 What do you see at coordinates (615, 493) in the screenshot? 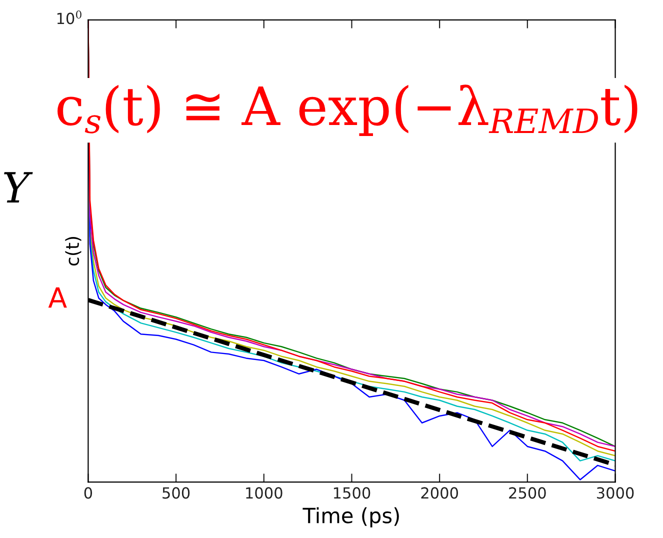
I see `x-tick-label: 3000` at bounding box center [615, 493].